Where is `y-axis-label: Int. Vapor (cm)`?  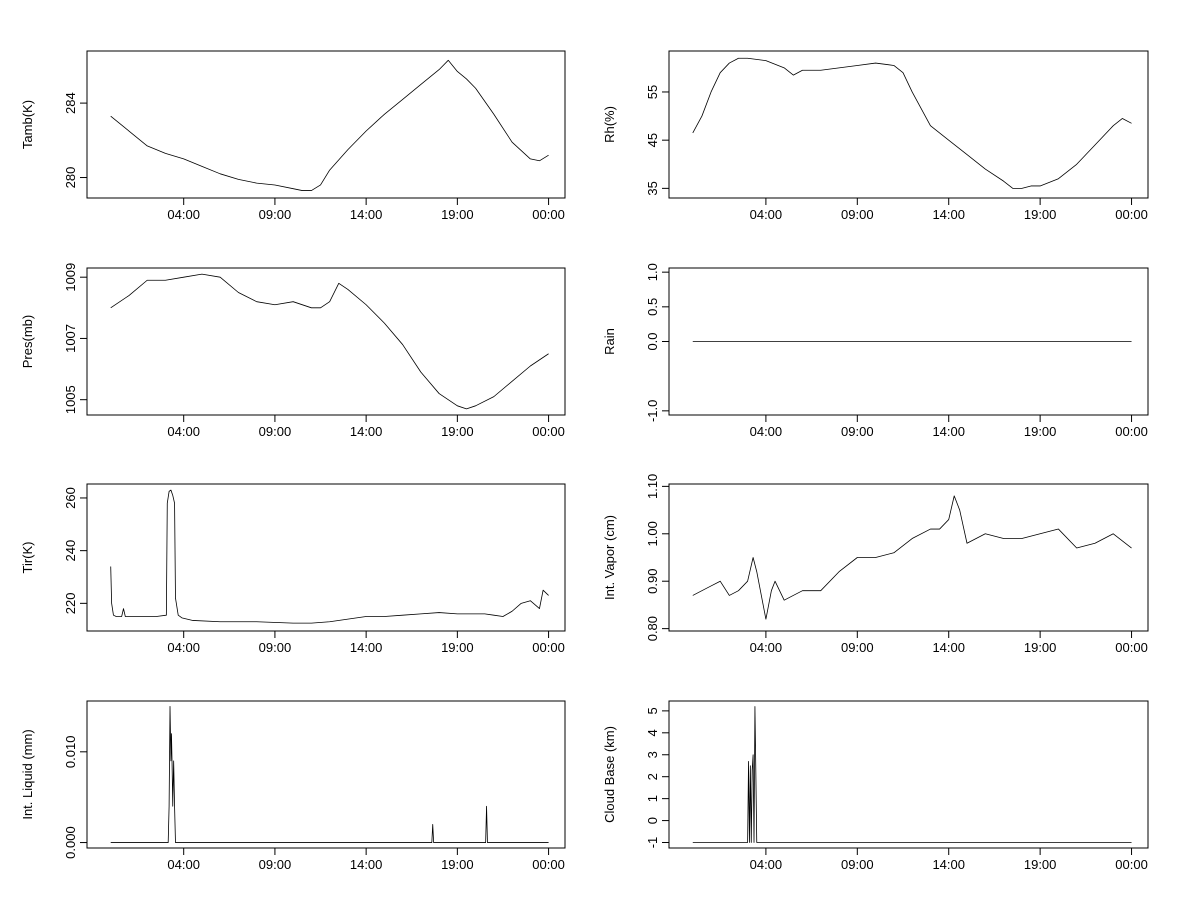 y-axis-label: Int. Vapor (cm) is located at coordinates (609, 557).